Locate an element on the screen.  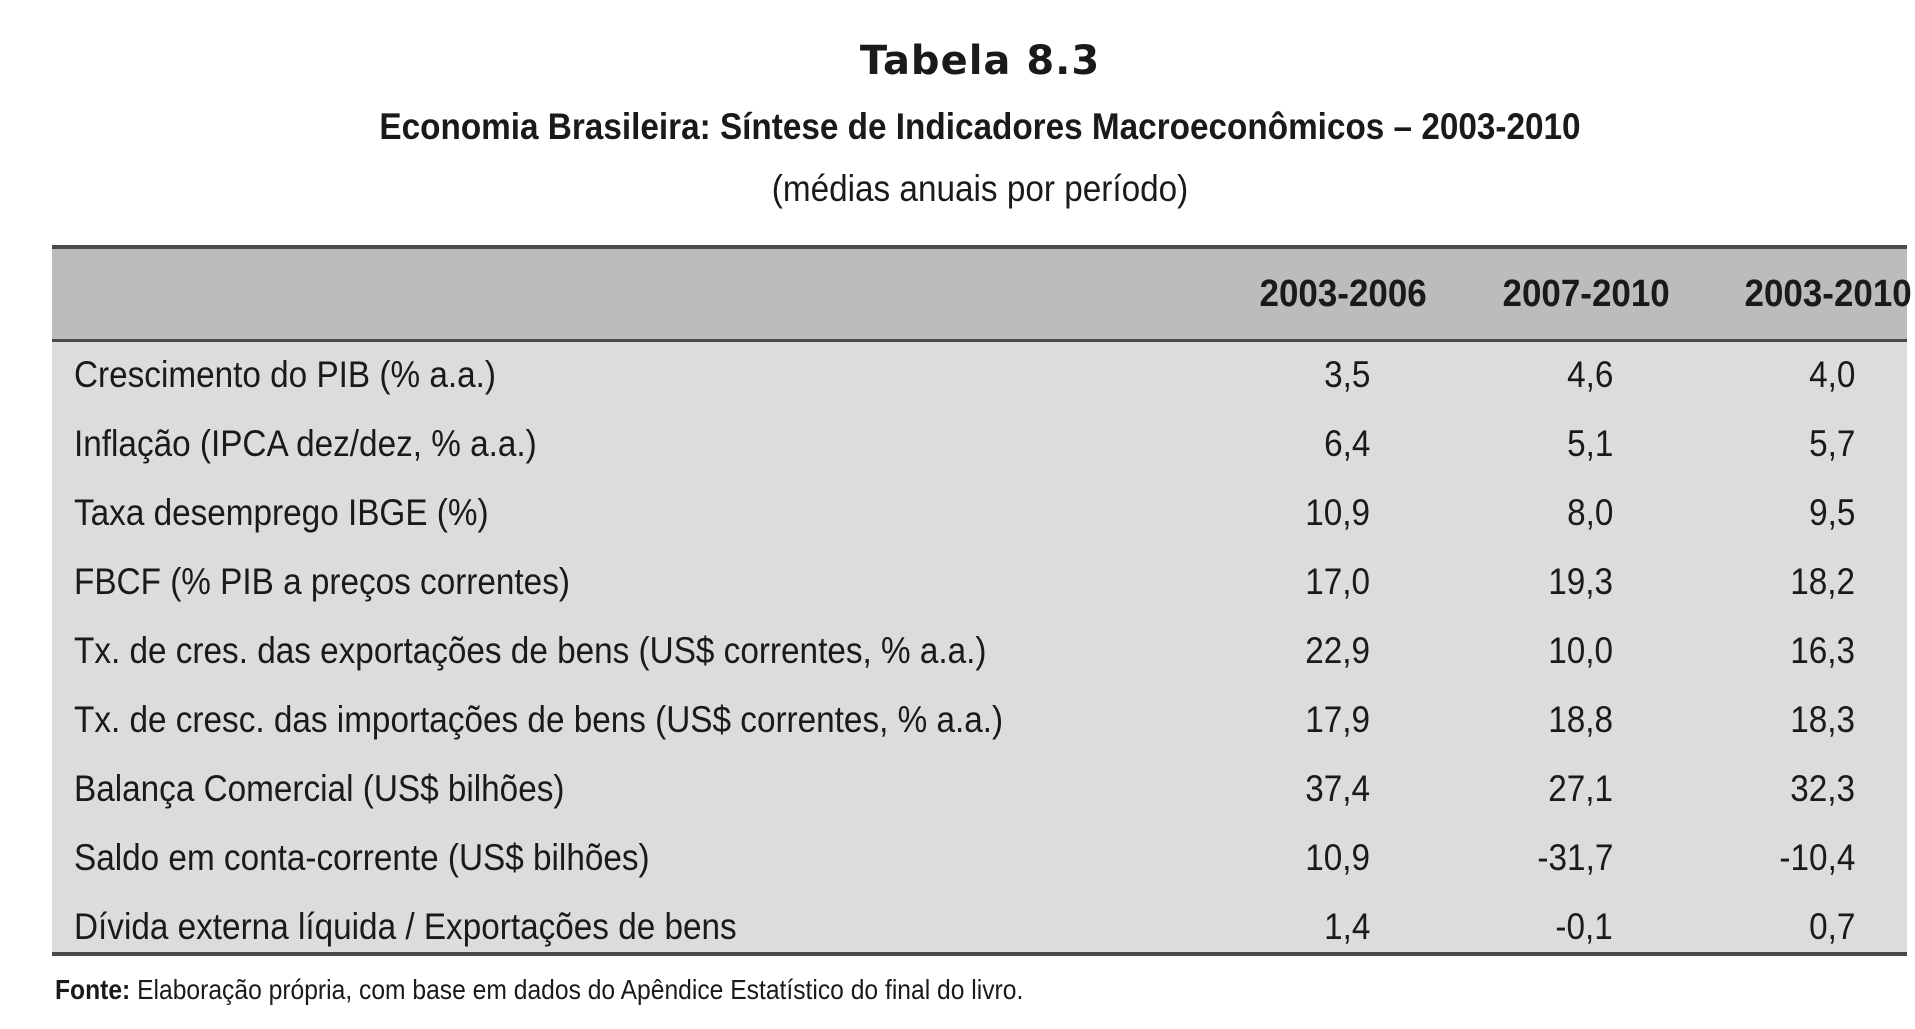
cell-2003-2006: 17,9 is located at coordinates (1337, 719).